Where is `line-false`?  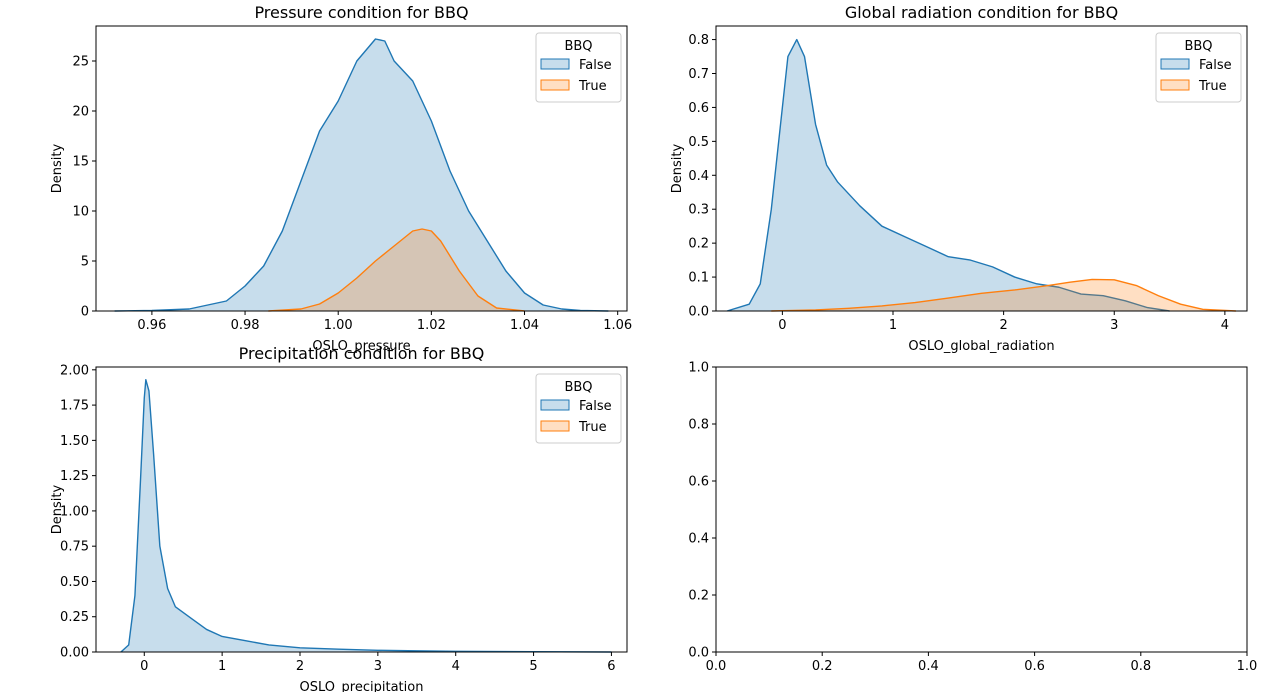
line-false is located at coordinates (948, 175).